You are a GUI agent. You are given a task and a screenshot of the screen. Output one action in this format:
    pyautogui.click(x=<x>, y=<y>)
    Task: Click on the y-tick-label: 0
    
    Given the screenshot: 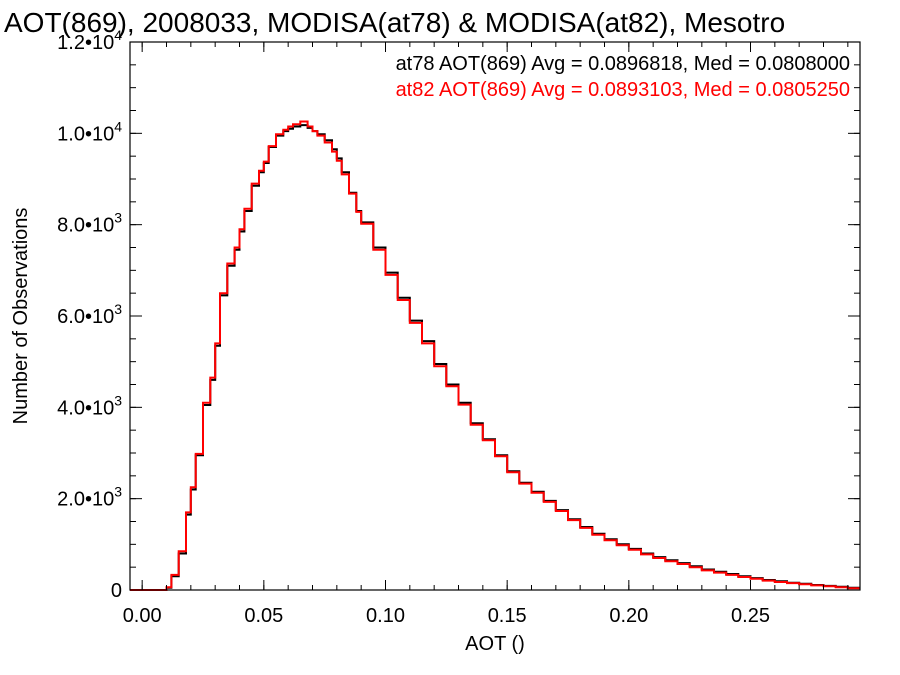 What is the action you would take?
    pyautogui.click(x=116, y=591)
    